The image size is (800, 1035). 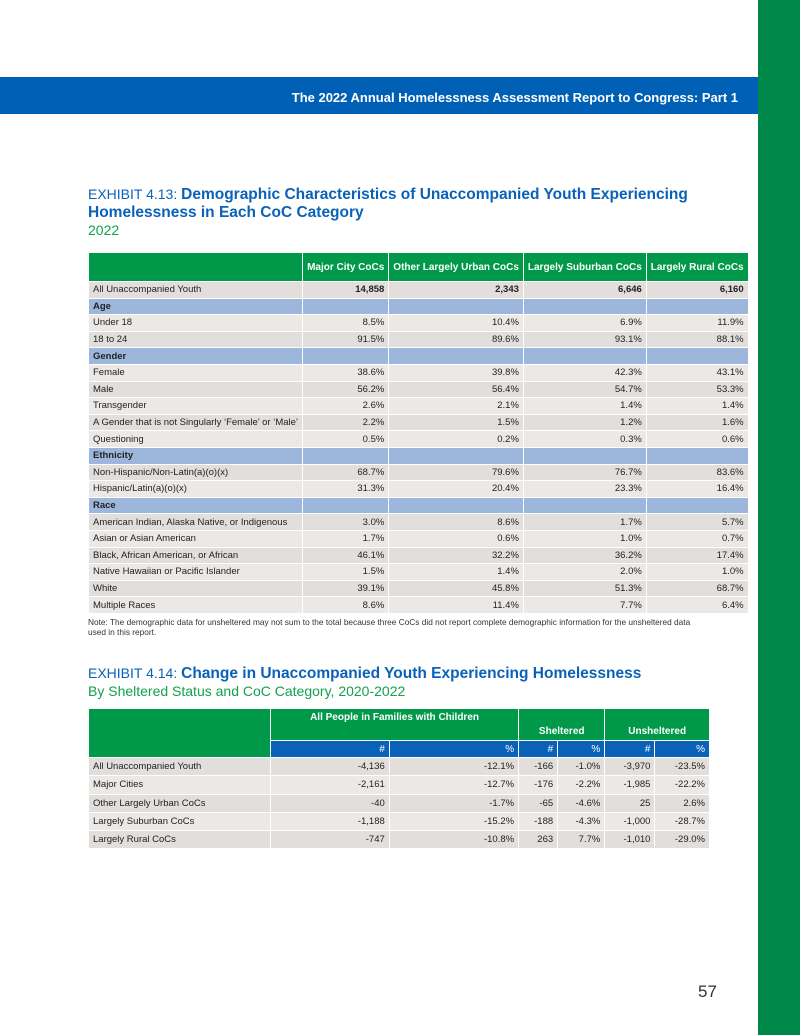 What do you see at coordinates (584, 555) in the screenshot?
I see `cell-value: 36.2%` at bounding box center [584, 555].